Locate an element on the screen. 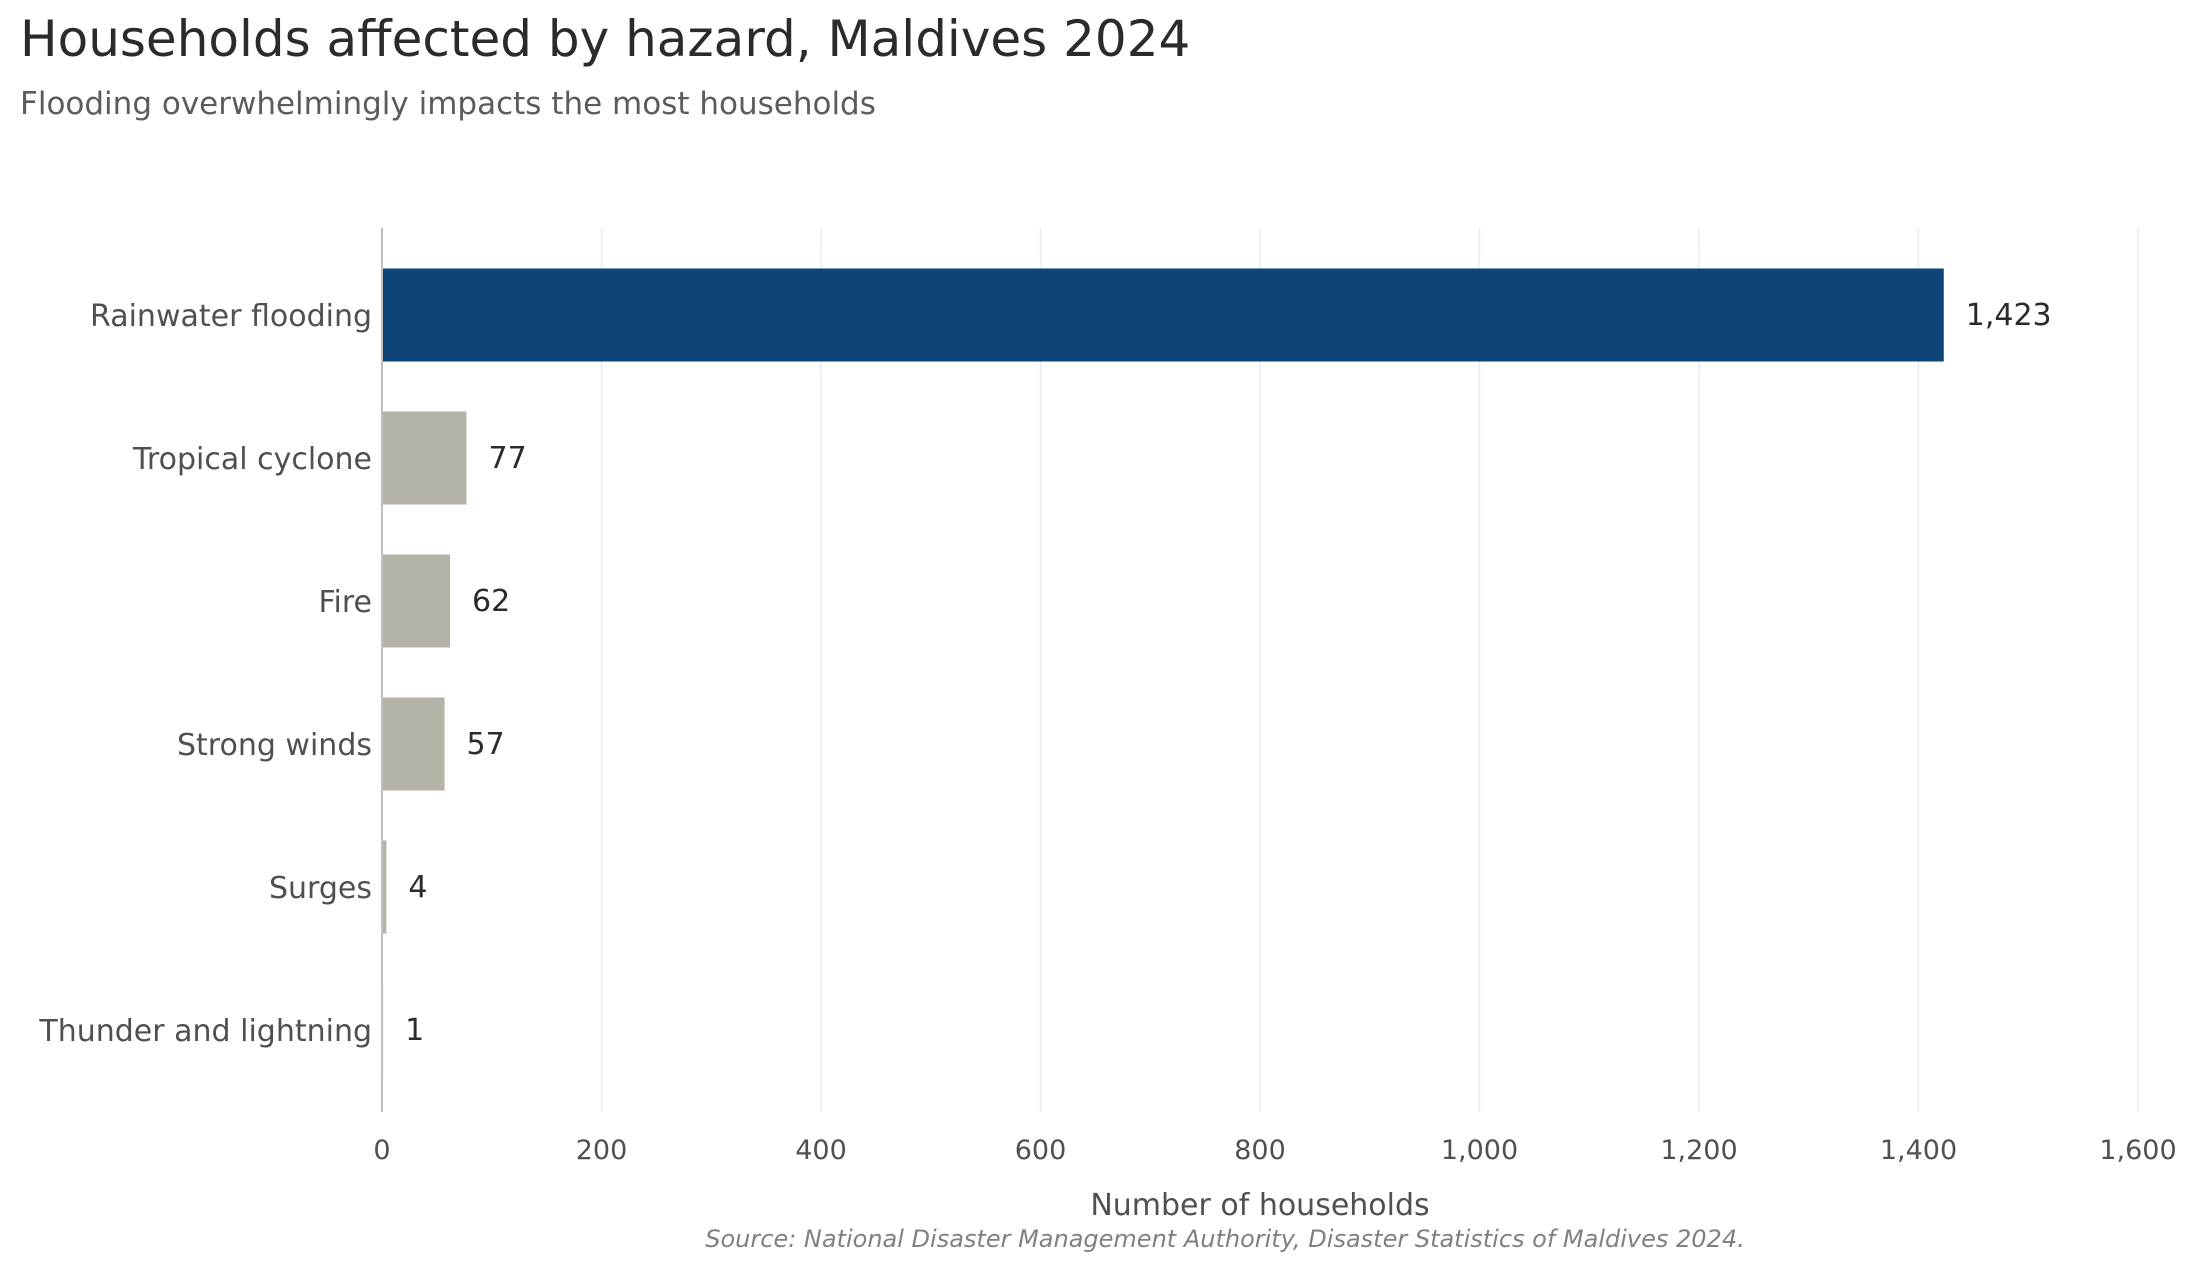  x-tick-label: 400 is located at coordinates (821, 1150).